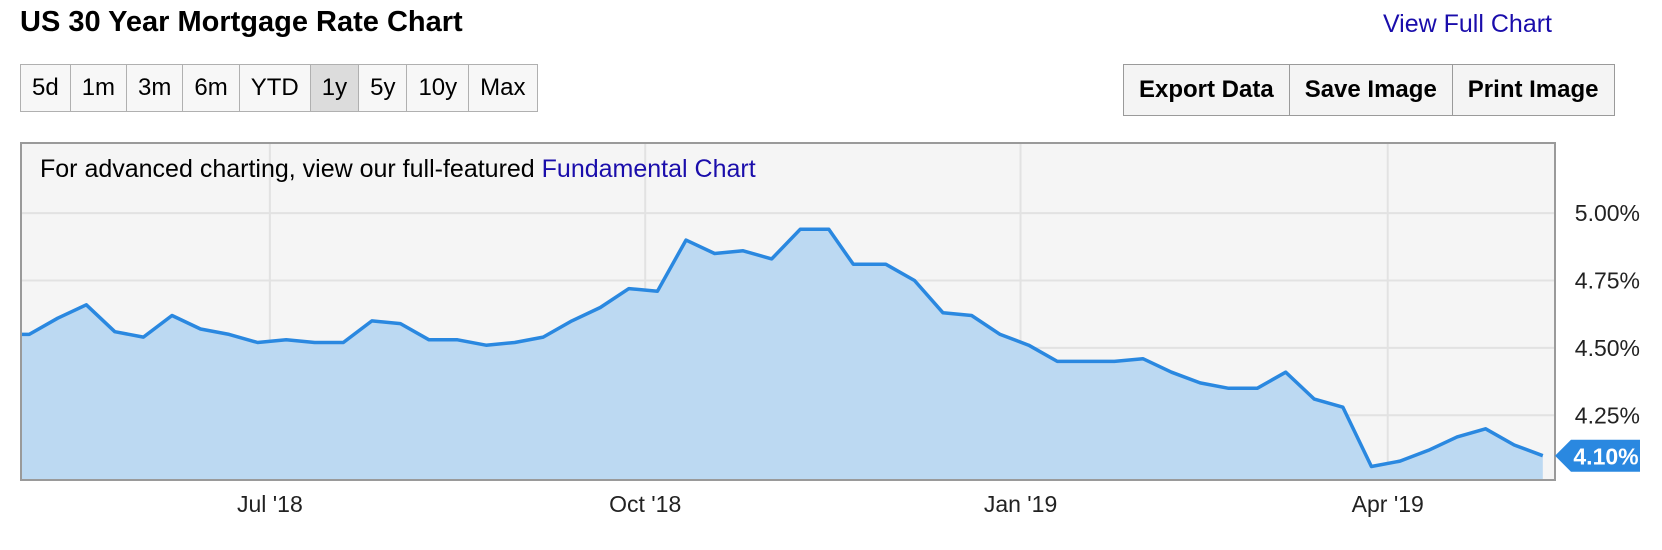 This screenshot has height=550, width=1662. I want to click on range-button-6m: 6m, so click(211, 88).